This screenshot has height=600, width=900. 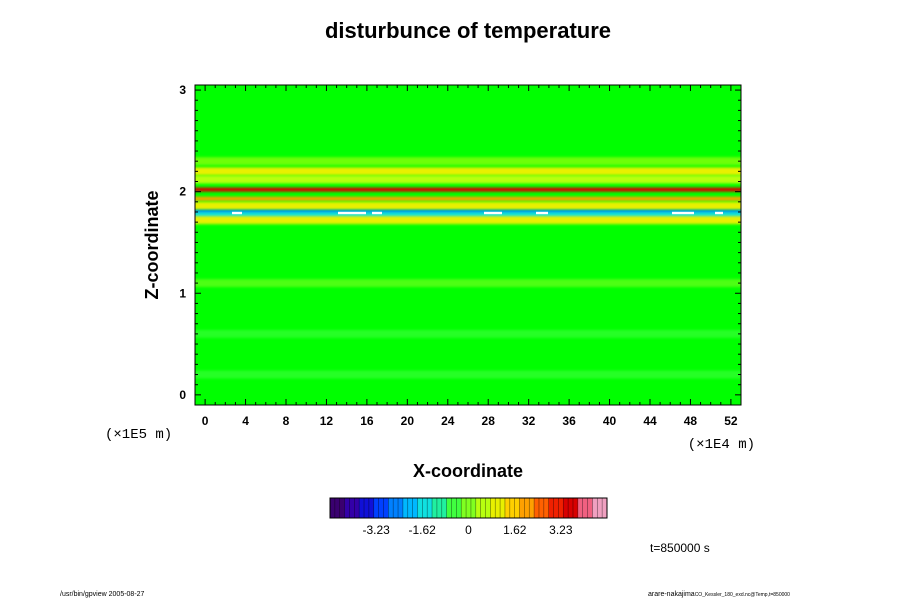 I want to click on y-axis-unit: (×1E5 m), so click(x=138, y=435).